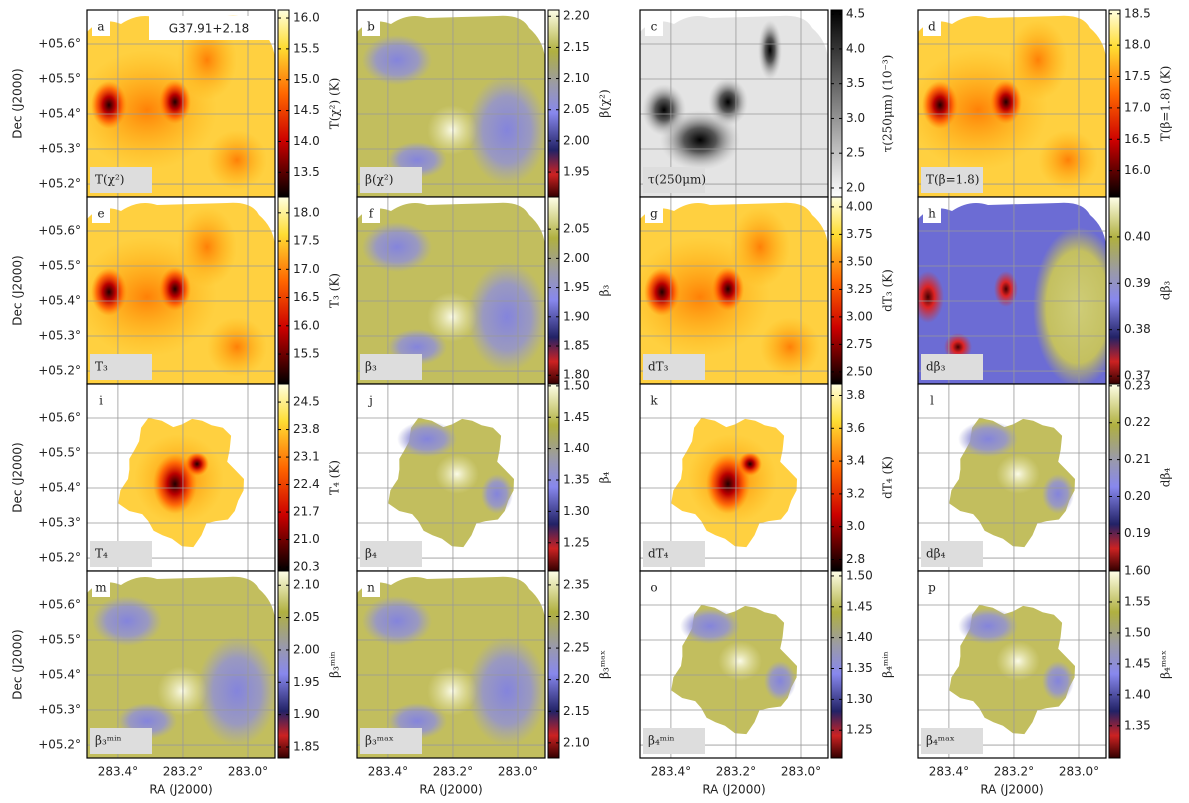 The height and width of the screenshot is (803, 1189). What do you see at coordinates (306, 141) in the screenshot?
I see `colorbar-tick-label: 14.0` at bounding box center [306, 141].